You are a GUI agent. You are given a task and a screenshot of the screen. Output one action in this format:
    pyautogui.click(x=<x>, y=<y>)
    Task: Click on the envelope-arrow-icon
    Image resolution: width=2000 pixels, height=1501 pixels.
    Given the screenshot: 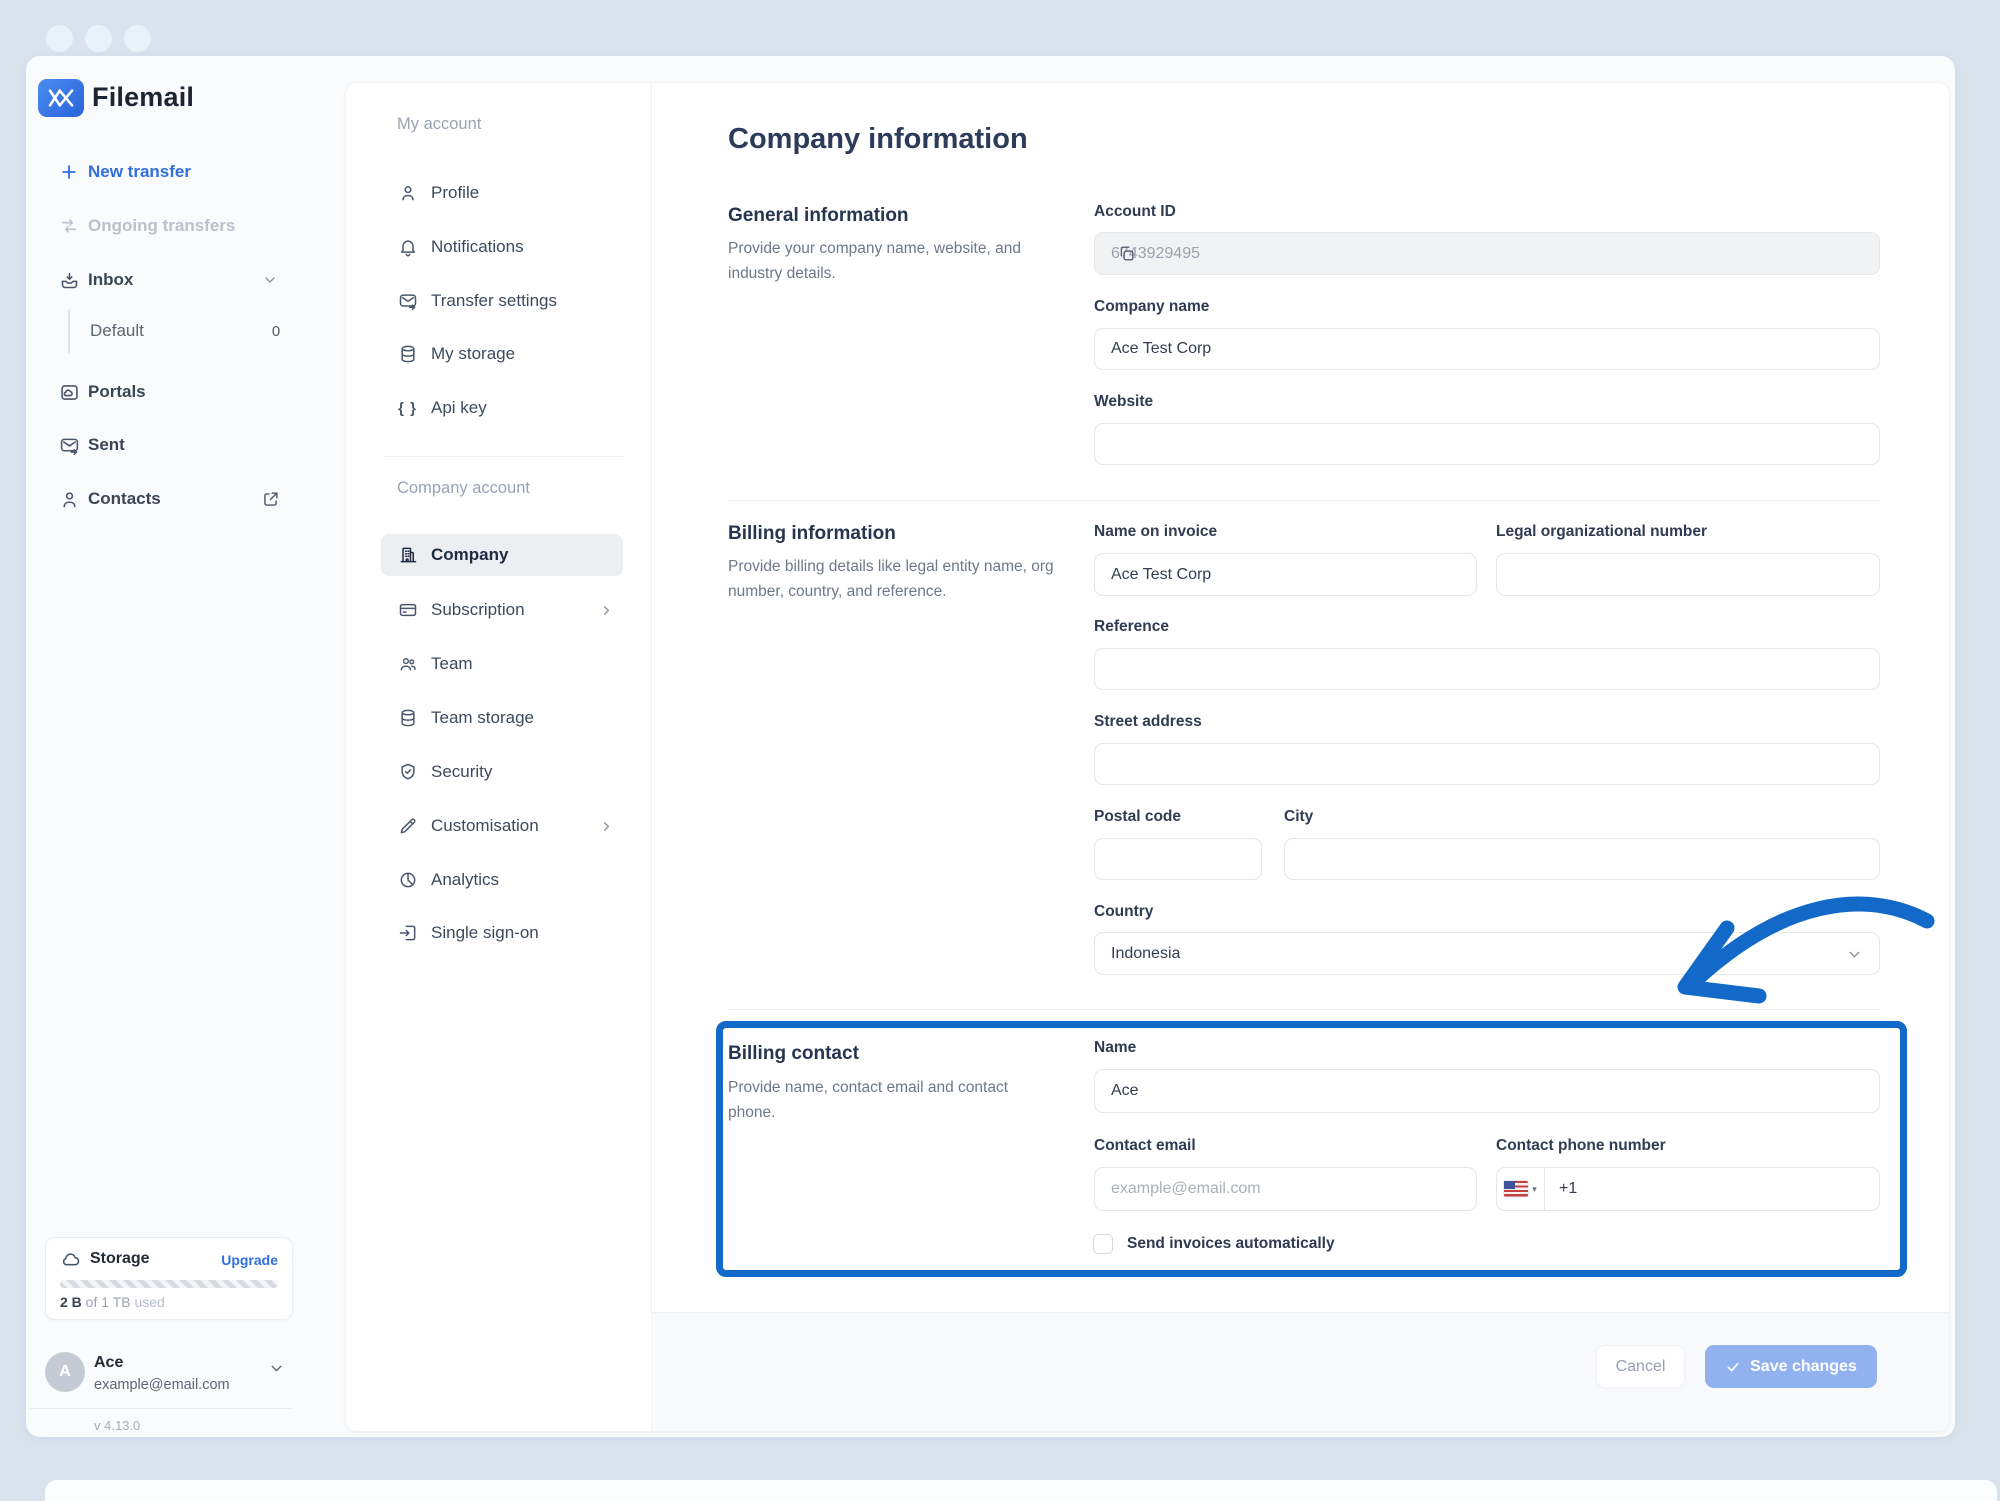 What is the action you would take?
    pyautogui.click(x=407, y=301)
    